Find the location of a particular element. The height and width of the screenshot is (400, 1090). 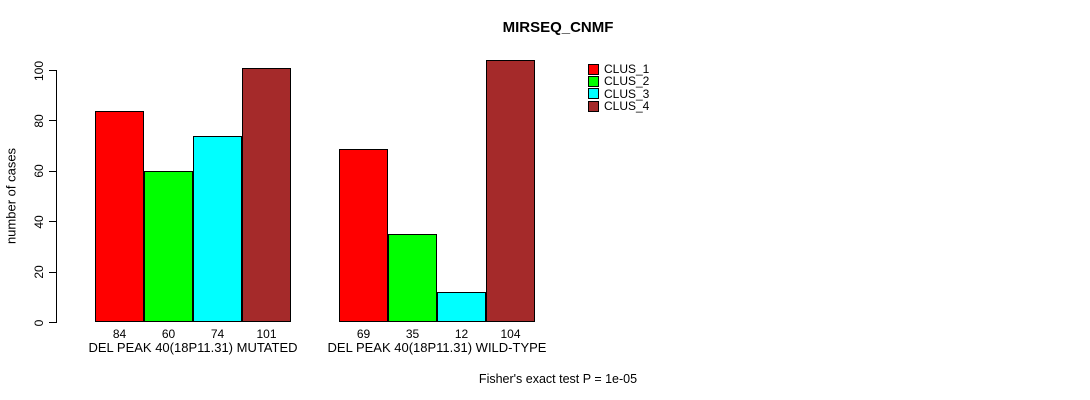

bar-clus_2-group1 is located at coordinates (168, 247).